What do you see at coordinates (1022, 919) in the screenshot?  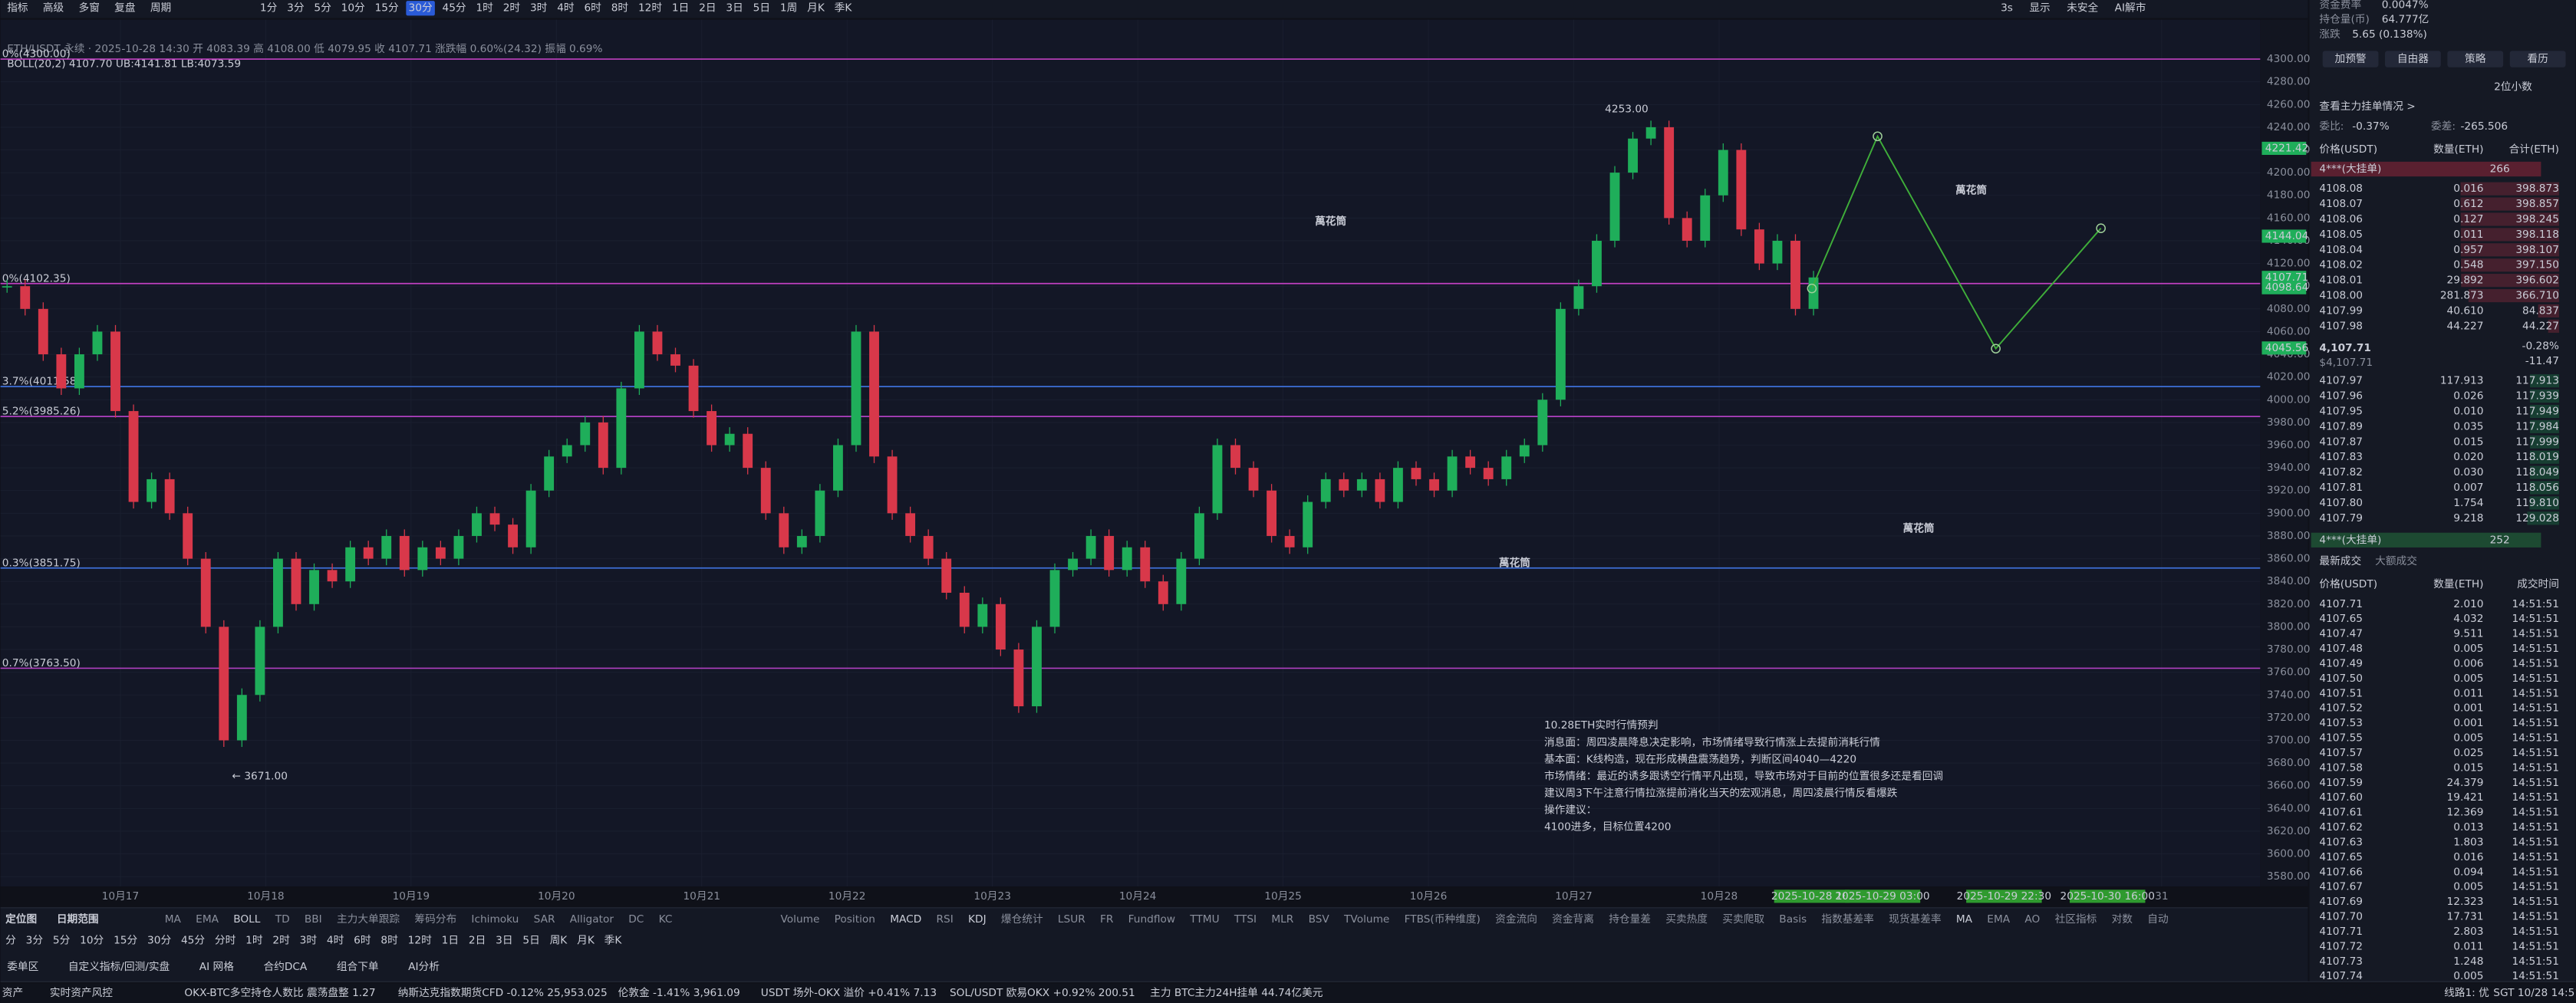 I see `indicator-button: 爆仓统计` at bounding box center [1022, 919].